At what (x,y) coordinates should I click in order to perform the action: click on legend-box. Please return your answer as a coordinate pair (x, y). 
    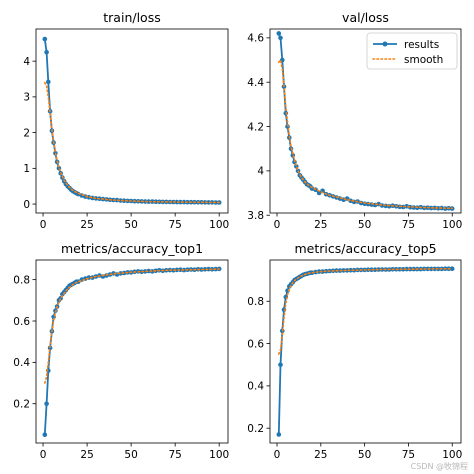
    Looking at the image, I should click on (412, 51).